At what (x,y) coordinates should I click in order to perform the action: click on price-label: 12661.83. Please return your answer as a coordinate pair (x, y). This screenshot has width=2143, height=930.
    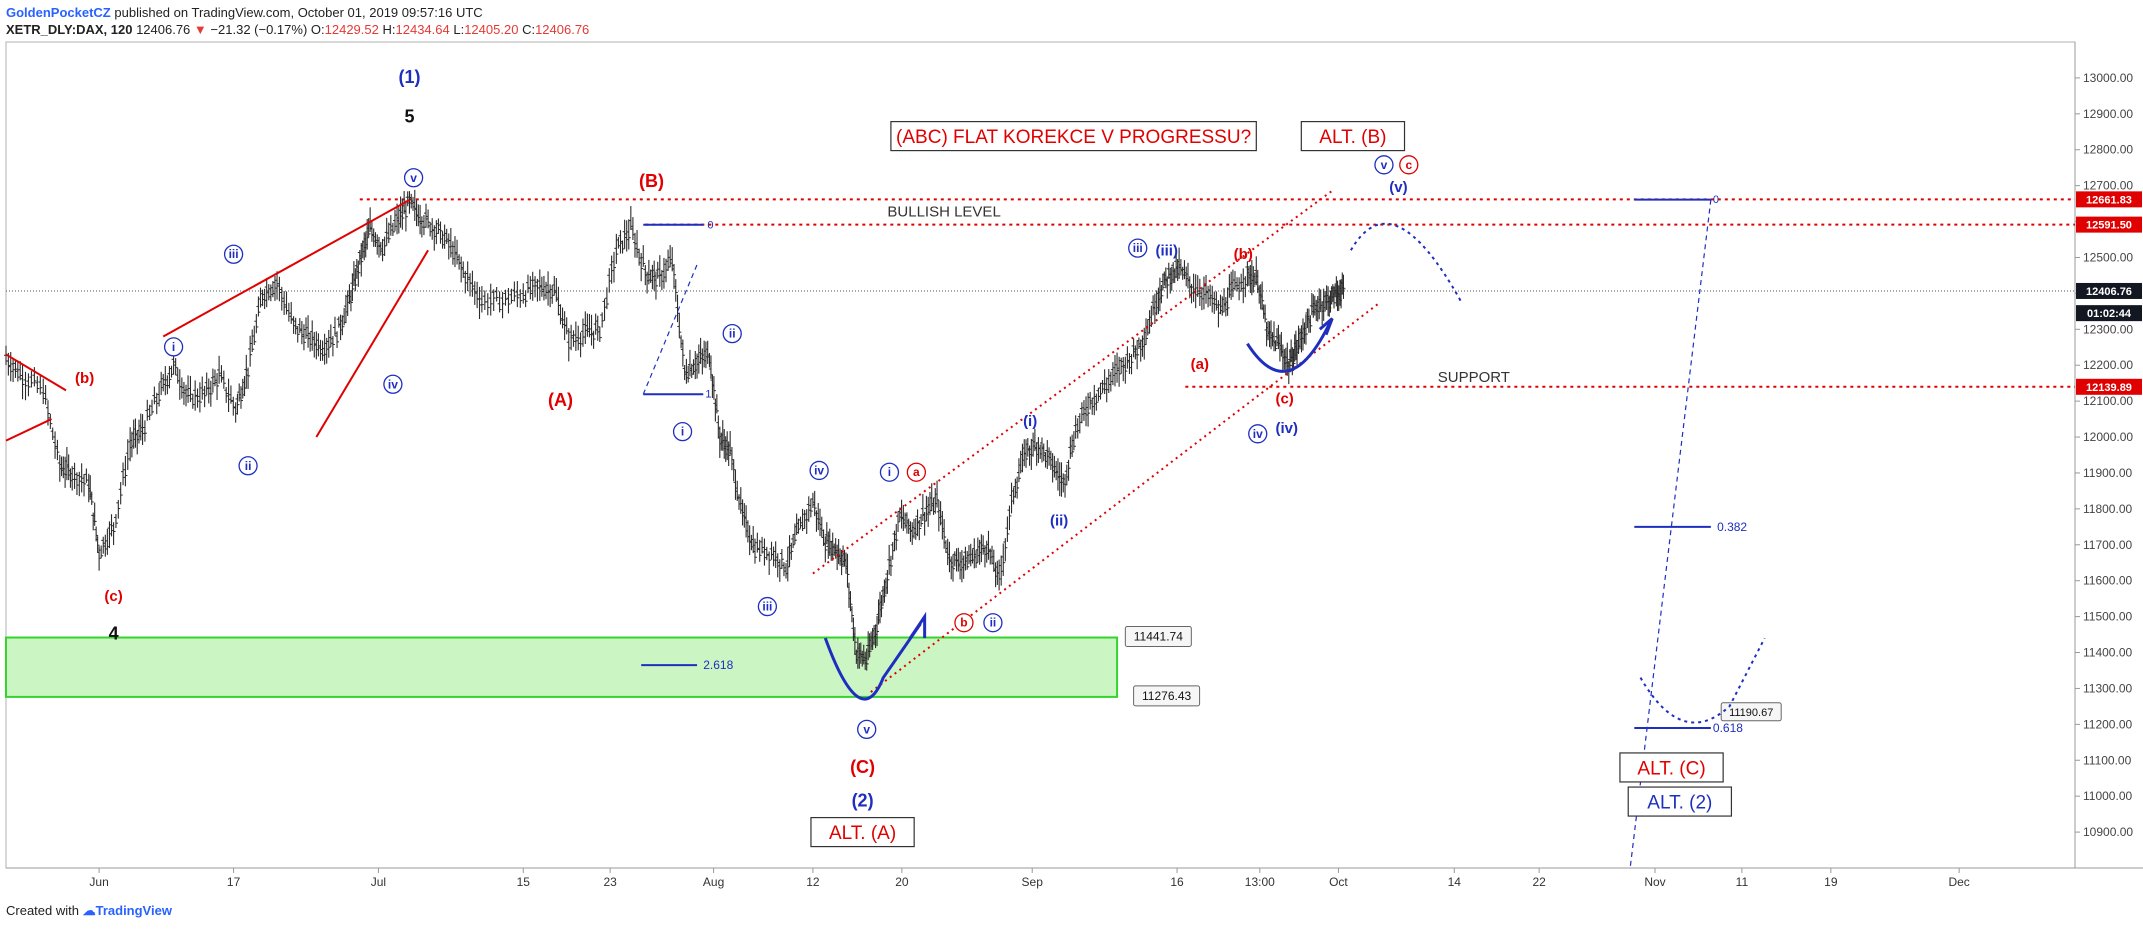
    Looking at the image, I should click on (2109, 200).